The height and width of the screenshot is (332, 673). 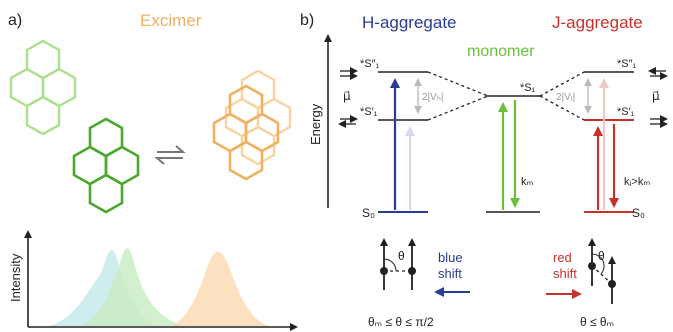 I want to click on equilibrium-arrows, so click(x=170, y=155).